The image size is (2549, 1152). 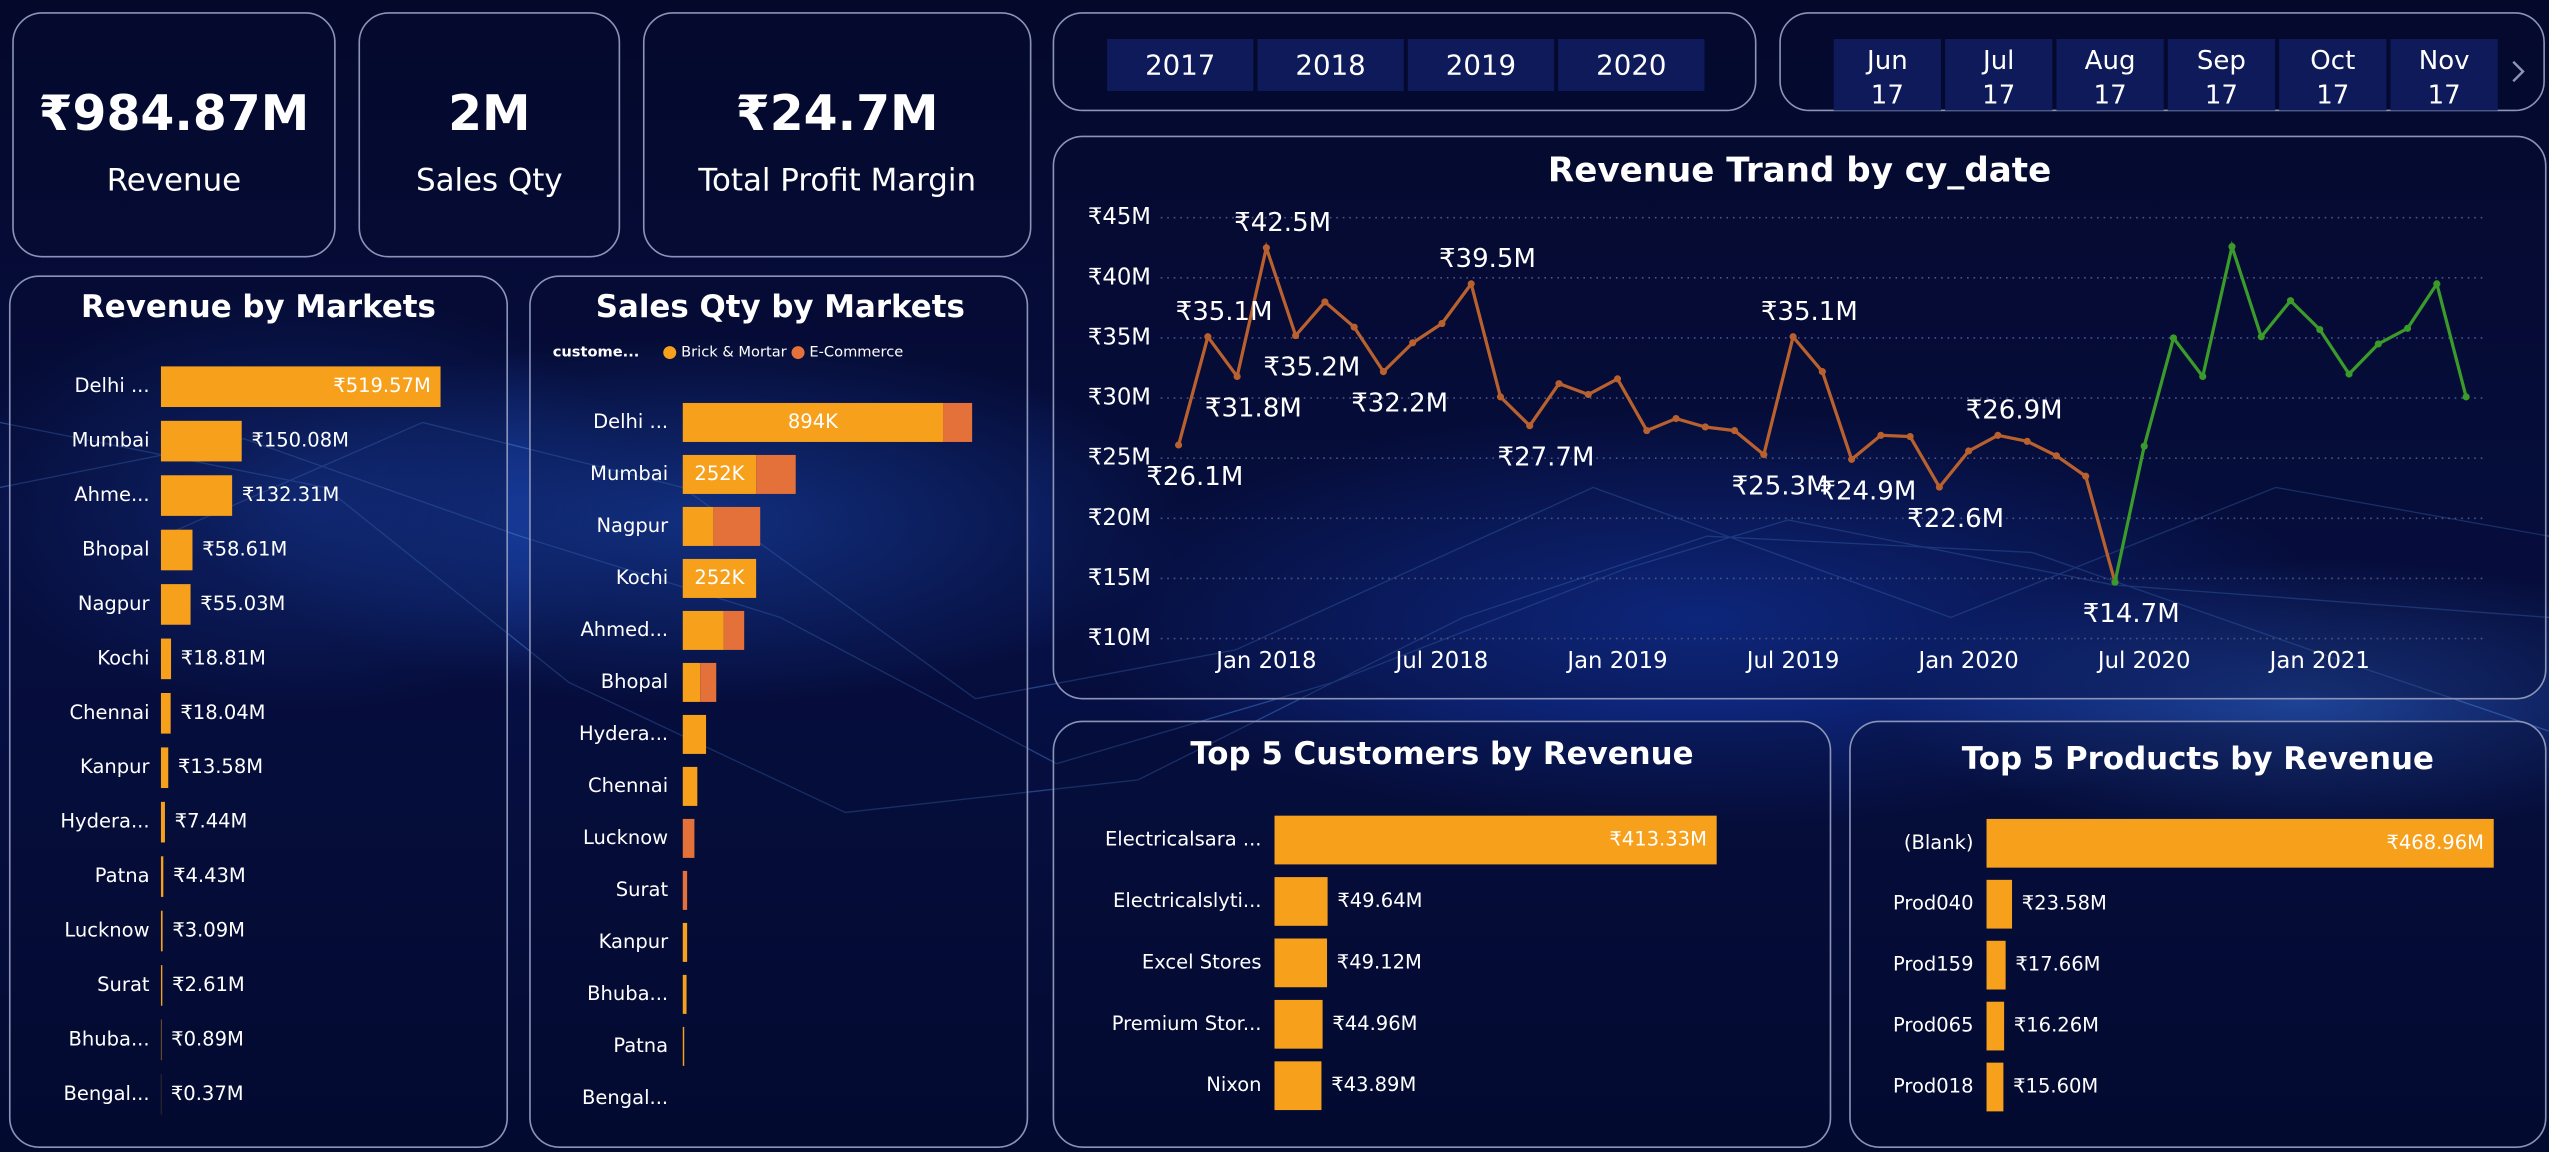 What do you see at coordinates (719, 473) in the screenshot?
I see `data-label: 252K` at bounding box center [719, 473].